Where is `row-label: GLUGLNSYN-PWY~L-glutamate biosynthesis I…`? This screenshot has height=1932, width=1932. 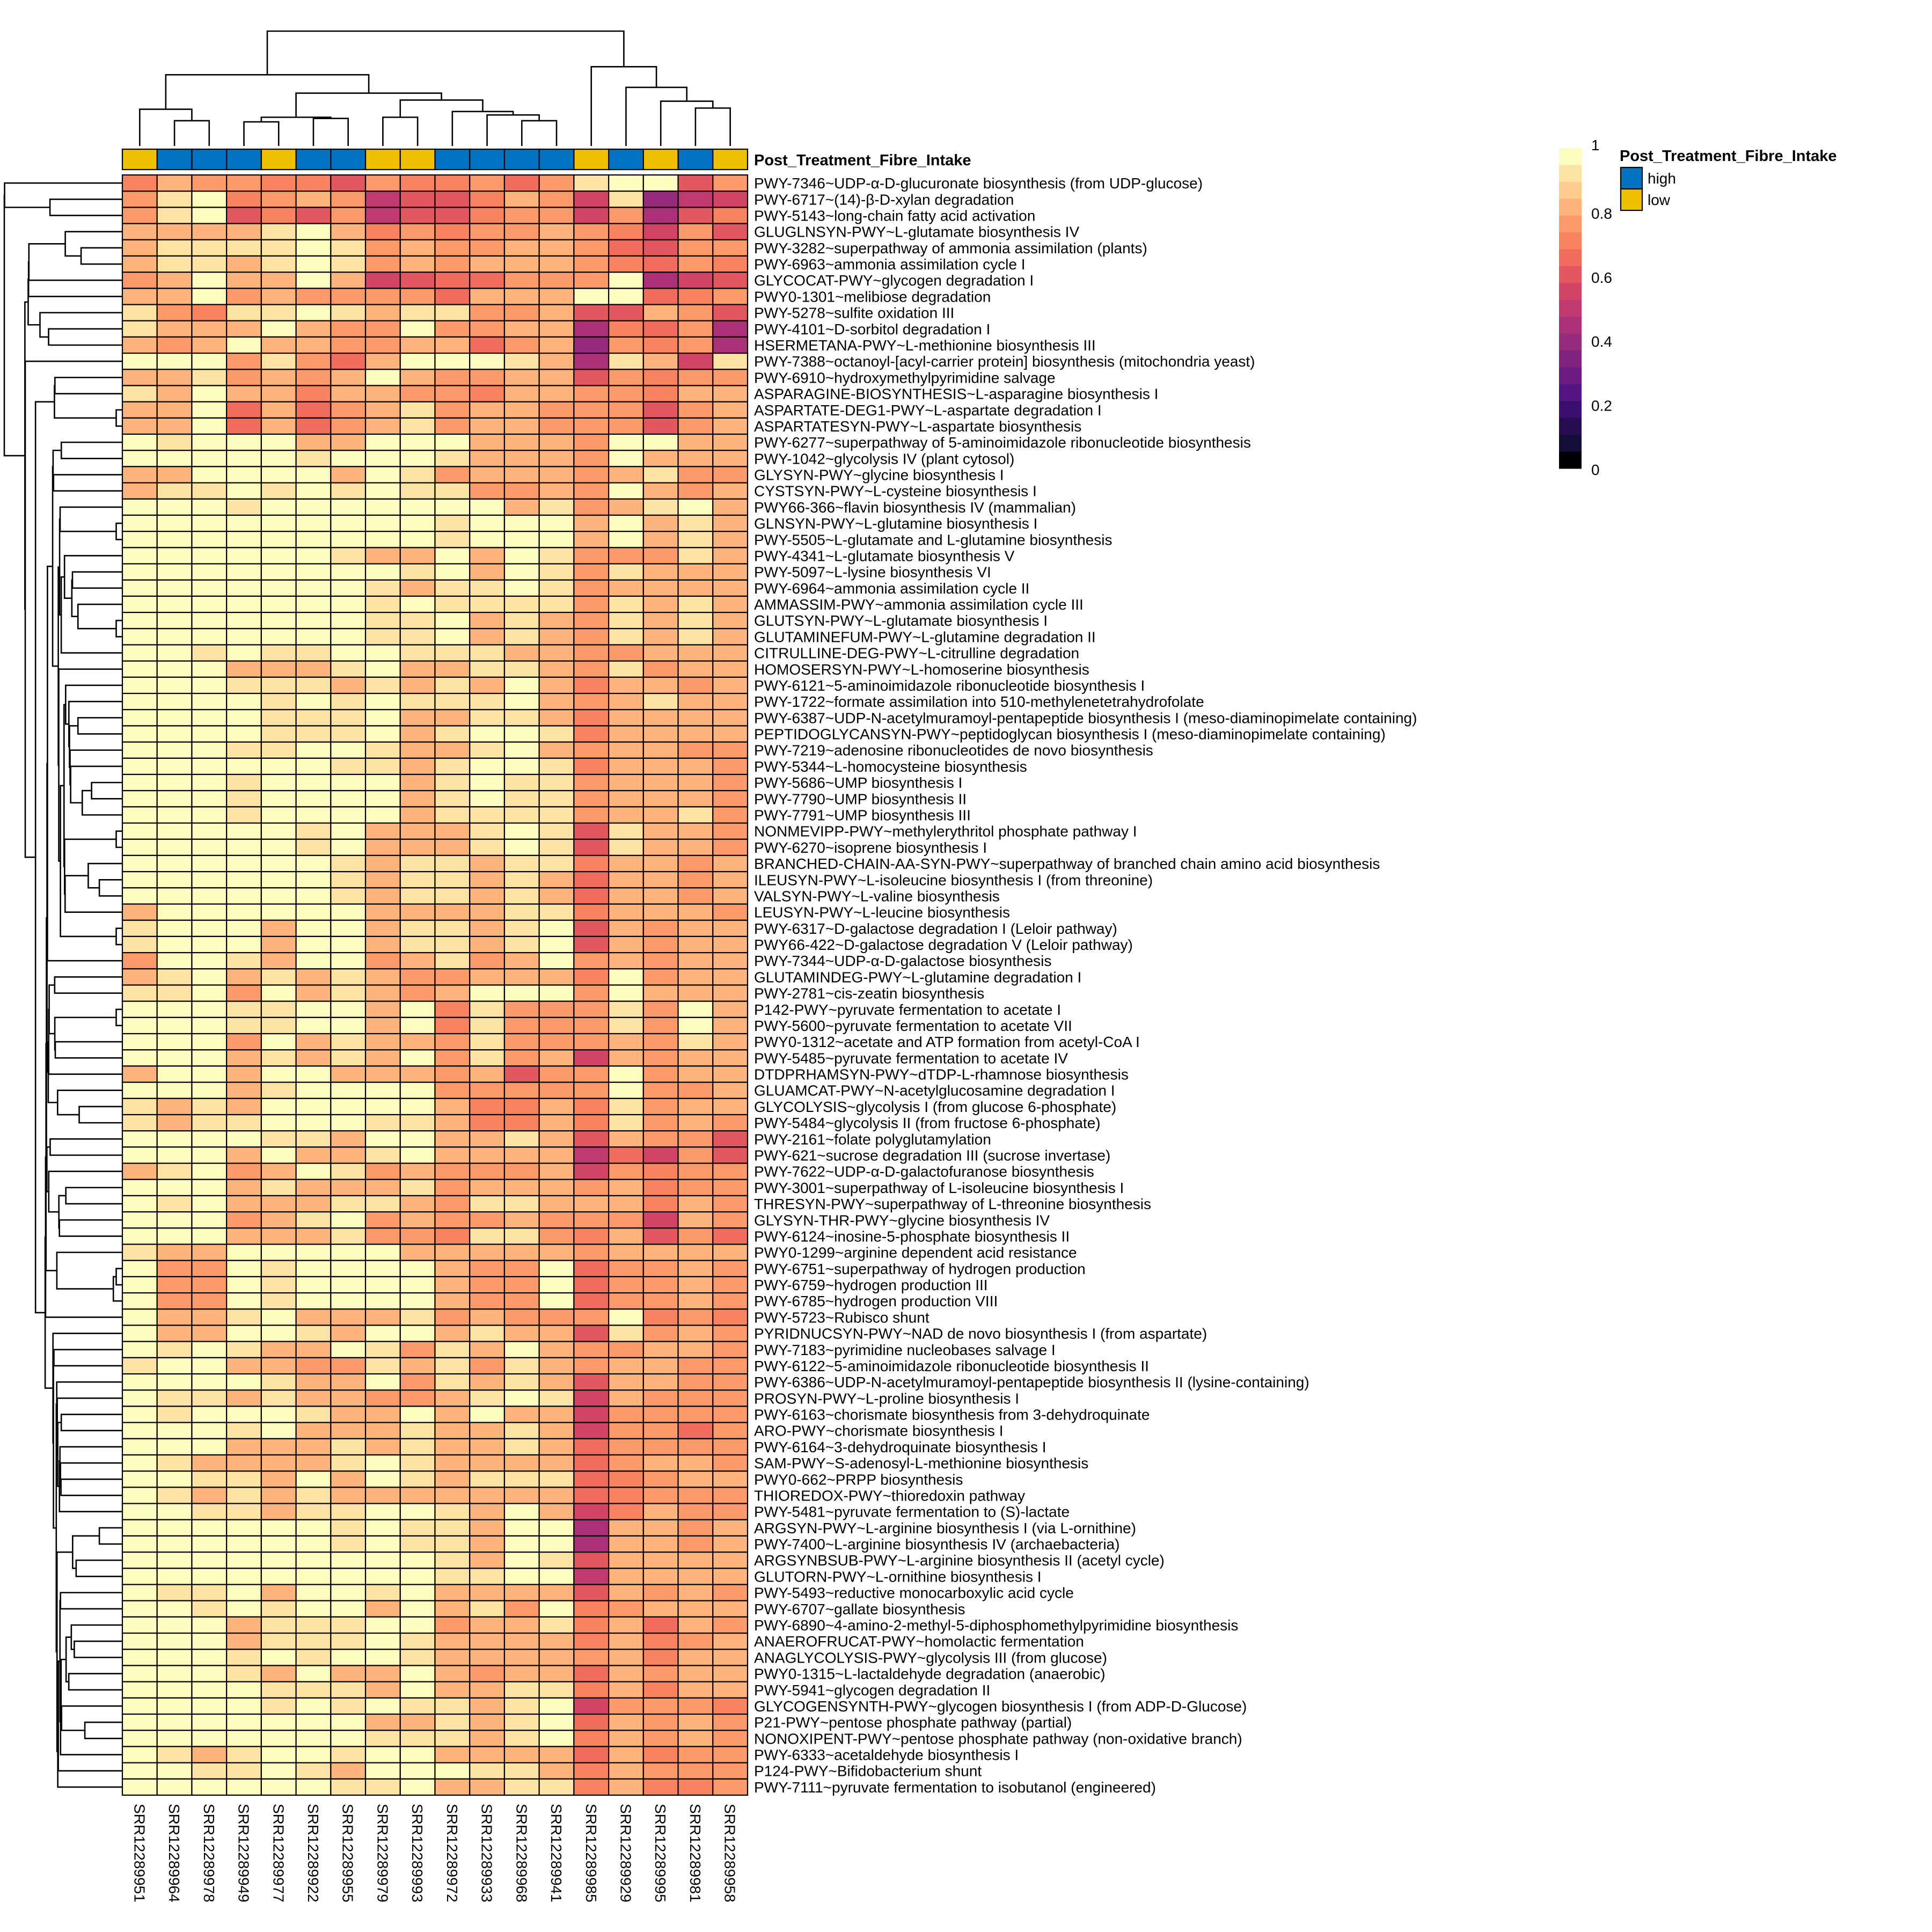
row-label: GLUGLNSYN-PWY~L-glutamate biosynthesis I… is located at coordinates (916, 232).